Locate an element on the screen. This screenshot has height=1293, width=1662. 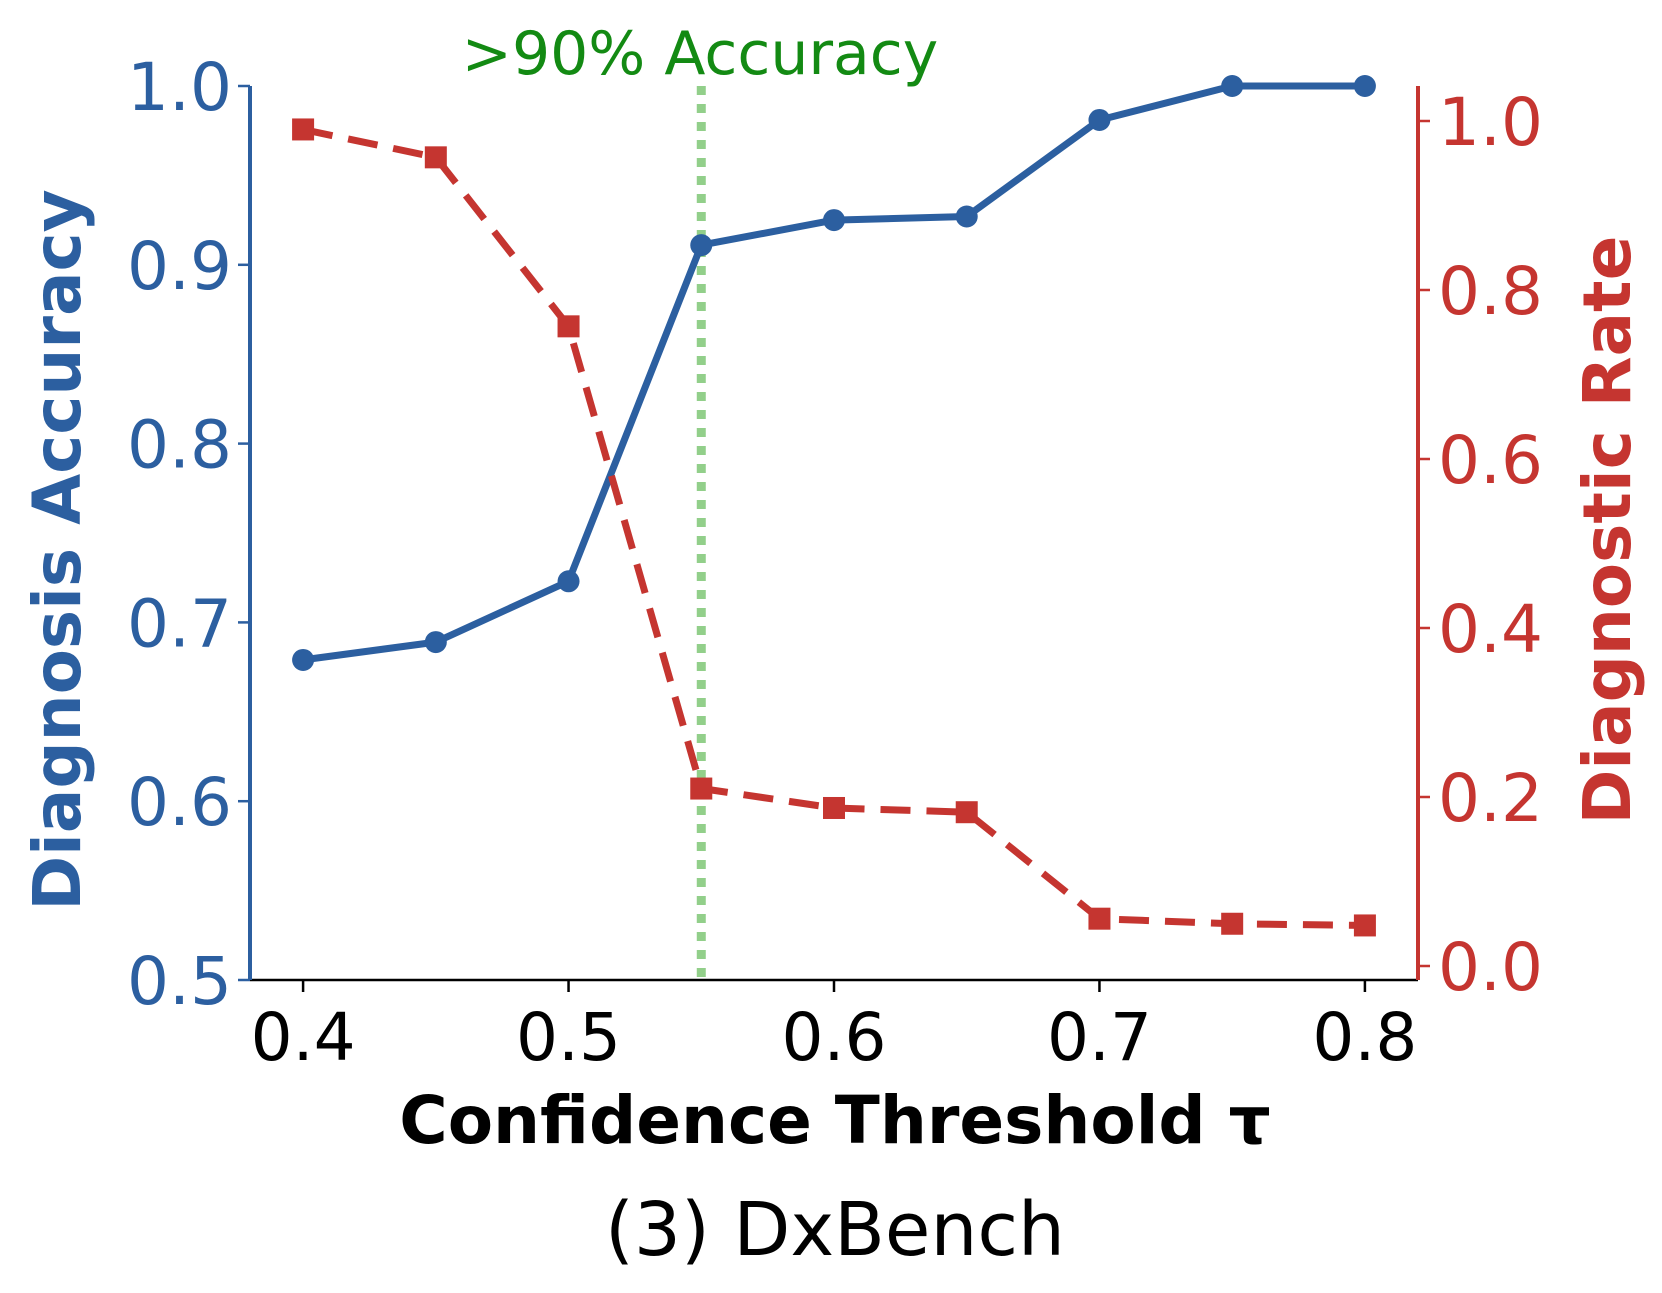
y-right-tick-label: 0.8 is located at coordinates (1490, 291).